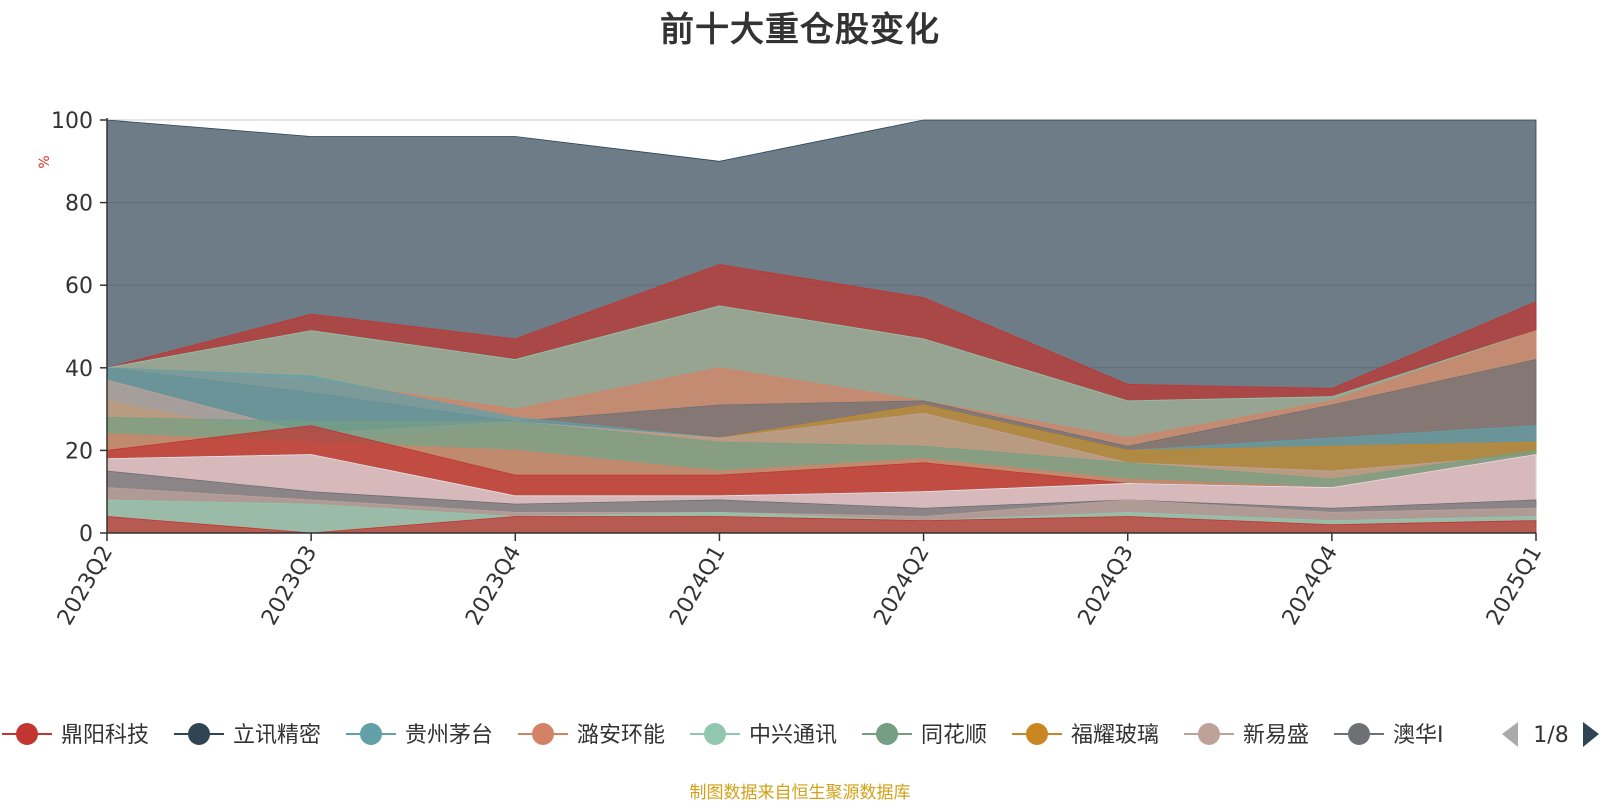 The width and height of the screenshot is (1600, 803). Describe the element at coordinates (1310, 586) in the screenshot. I see `x-tick-label: 2024Q4` at that location.